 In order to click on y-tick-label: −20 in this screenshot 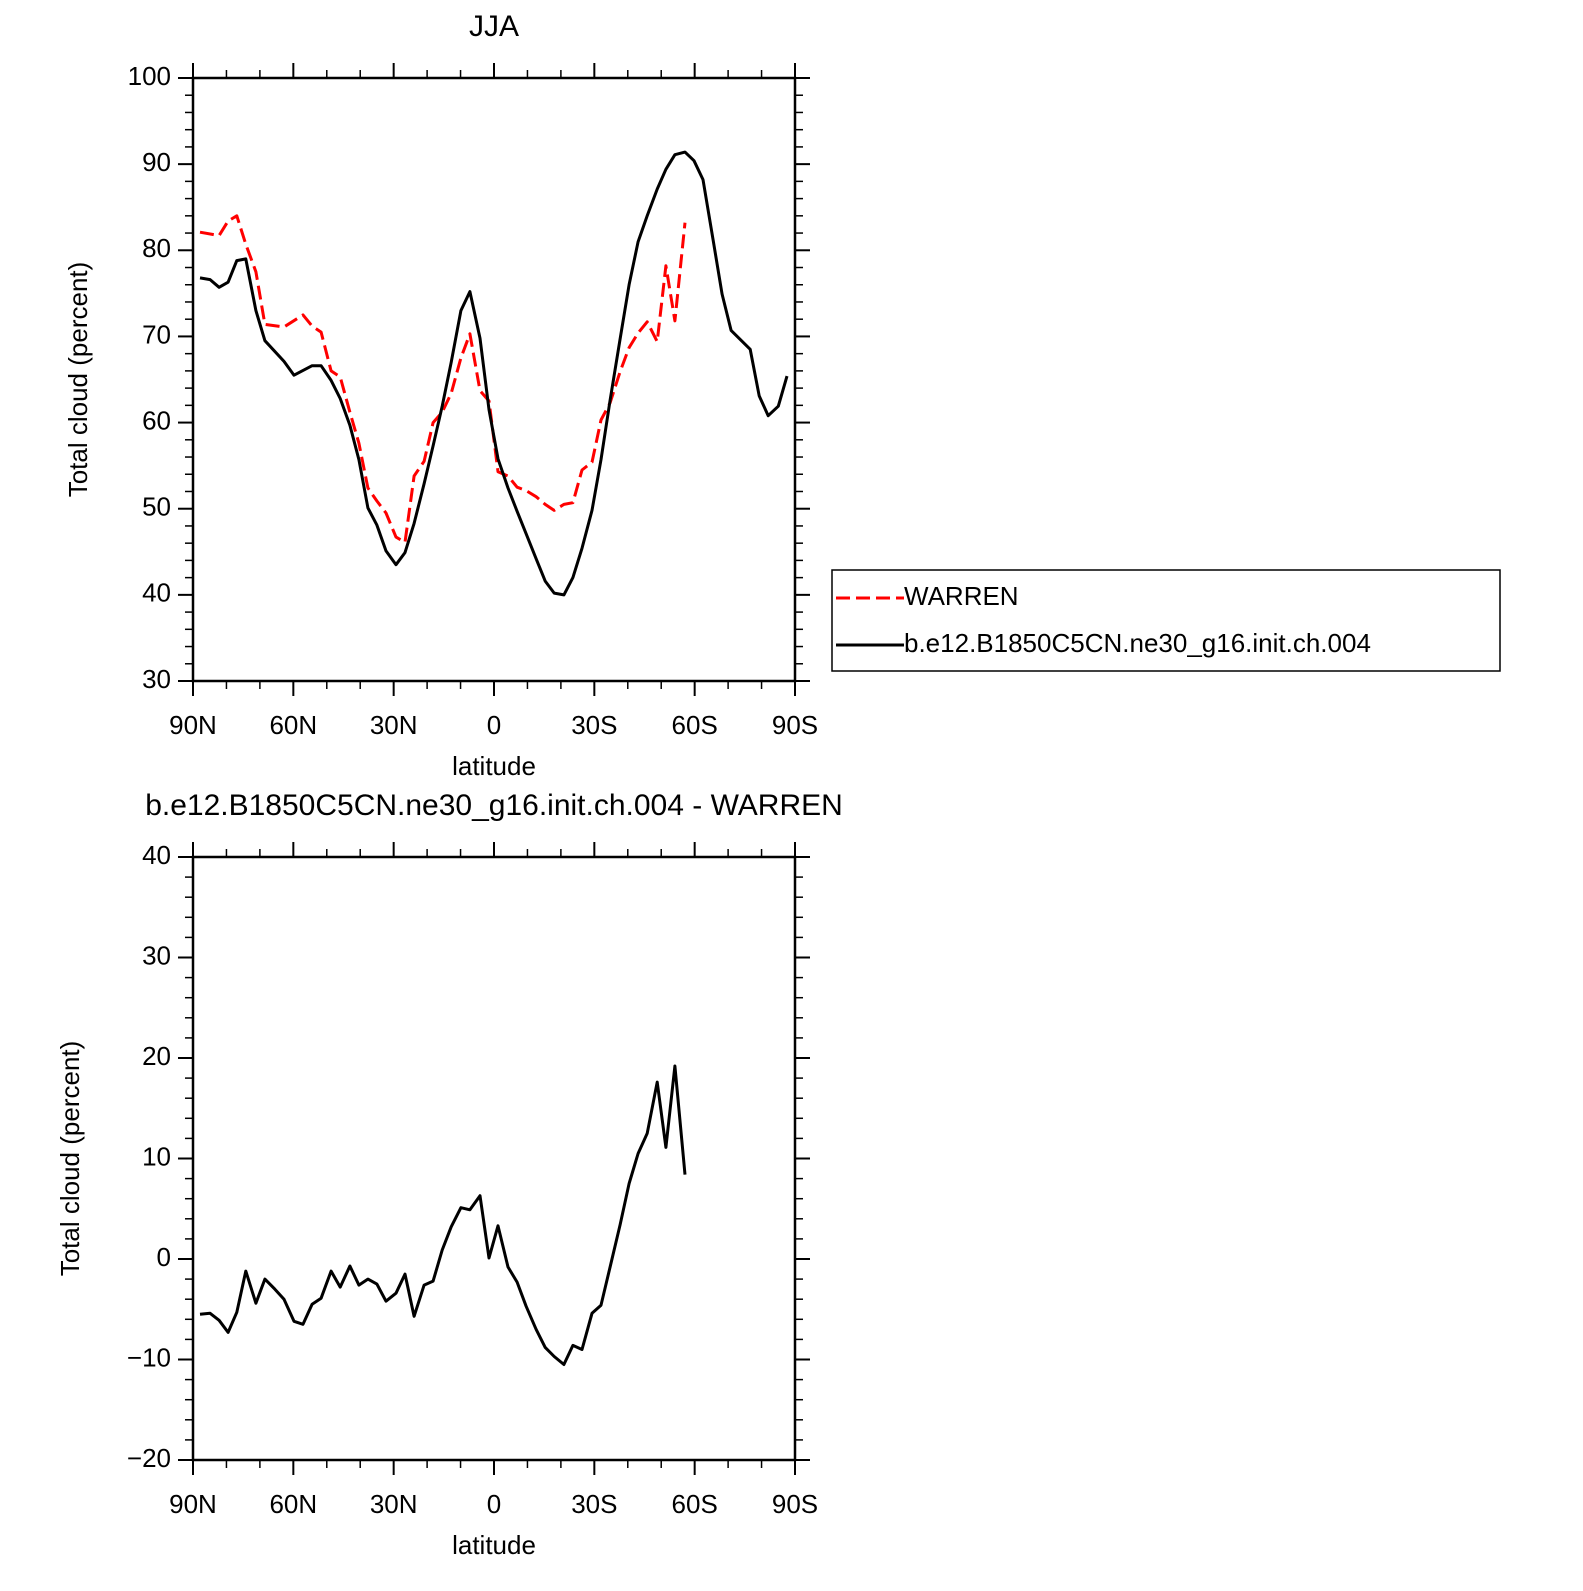, I will do `click(149, 1458)`.